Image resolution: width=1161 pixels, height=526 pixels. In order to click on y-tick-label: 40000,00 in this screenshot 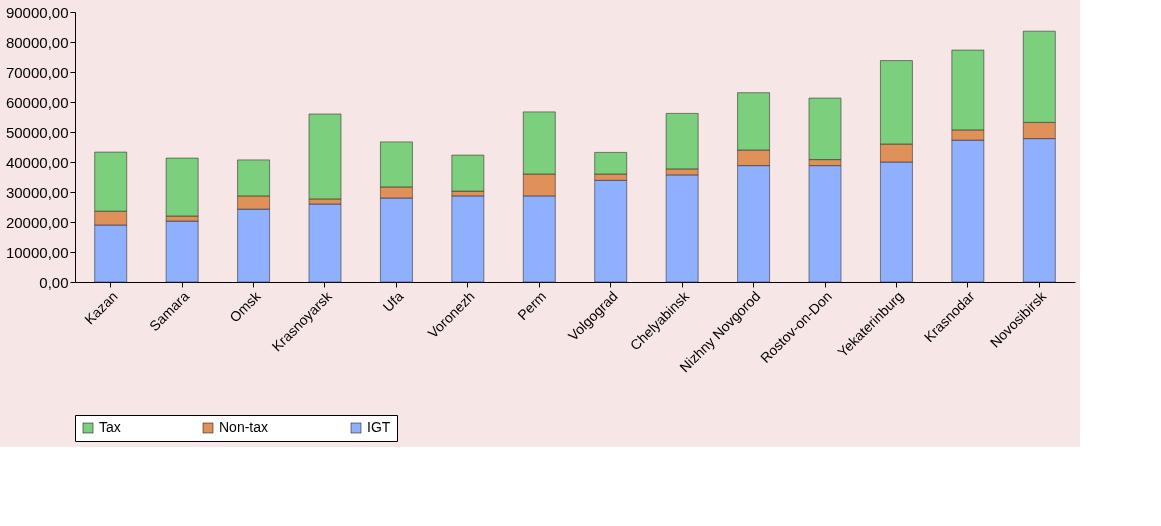, I will do `click(37, 162)`.